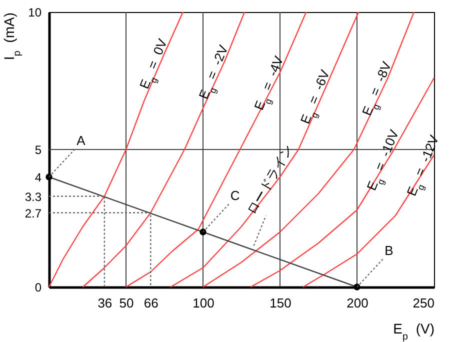  I want to click on y-tick-label: 4, so click(38, 177).